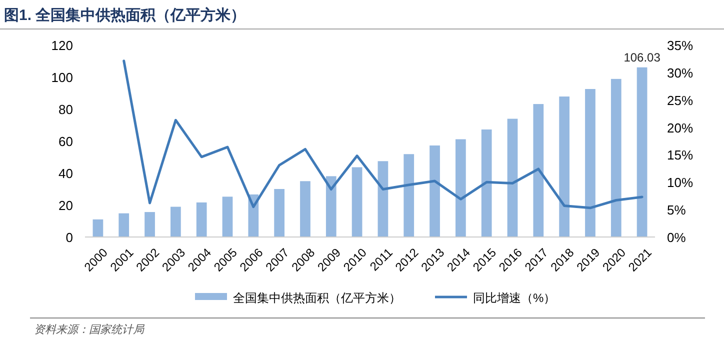 The height and width of the screenshot is (338, 724). Describe the element at coordinates (680, 100) in the screenshot. I see `y2-tick-label: 25%` at that location.